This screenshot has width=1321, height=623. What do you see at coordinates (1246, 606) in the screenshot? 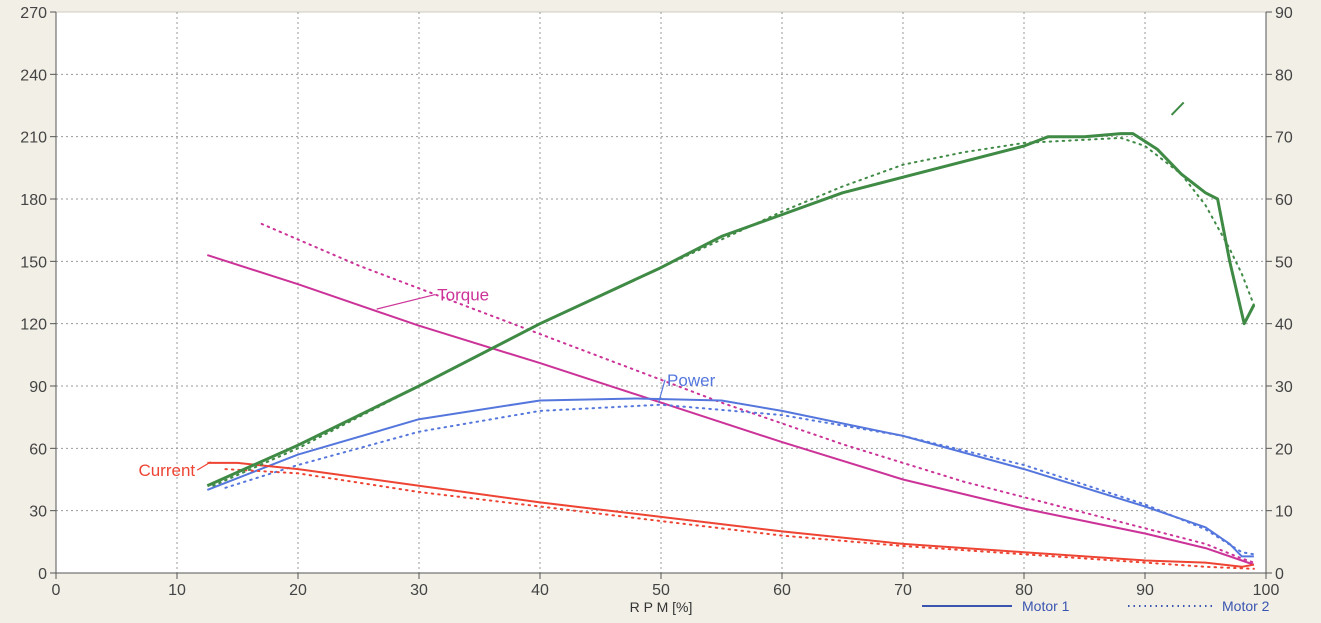
I see `legend-motor2-label: Motor 2` at bounding box center [1246, 606].